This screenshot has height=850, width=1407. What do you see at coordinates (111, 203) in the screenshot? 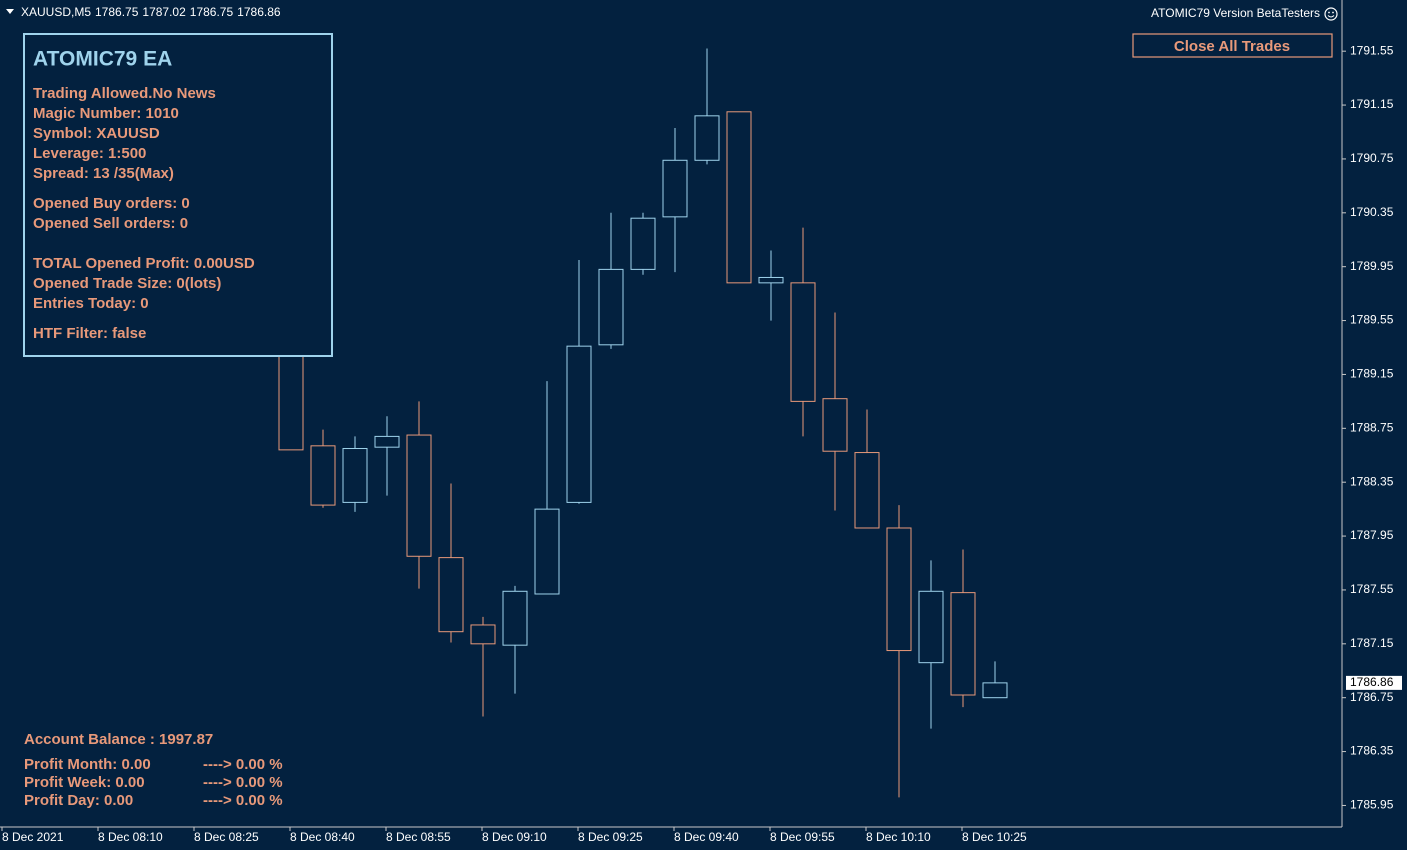
I see `panel-line: Opened Buy orders: 0` at bounding box center [111, 203].